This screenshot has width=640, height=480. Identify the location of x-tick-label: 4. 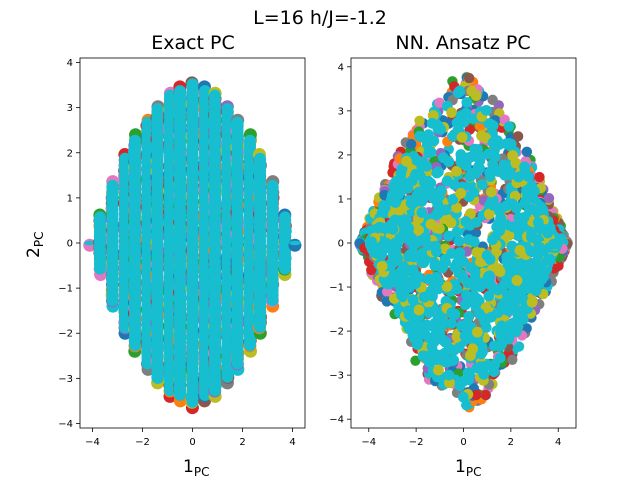
(558, 442).